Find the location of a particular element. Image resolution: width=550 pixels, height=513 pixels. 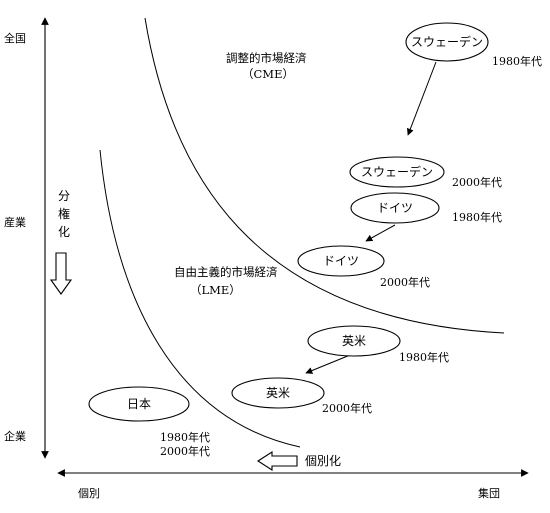

individualization-label: 個別化 is located at coordinates (323, 461).